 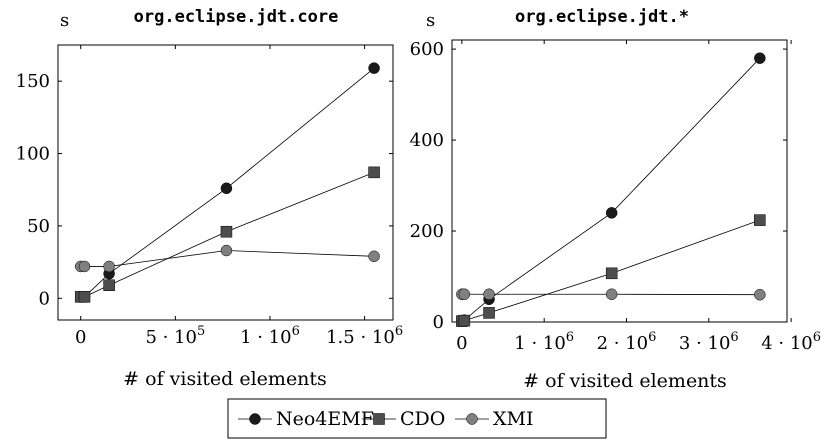 I want to click on y-tick-label: 600, so click(x=427, y=49).